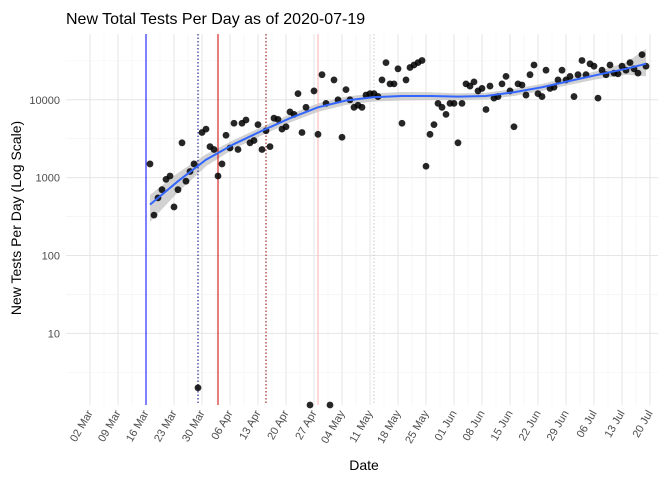  I want to click on y-tick-label: 1000, so click(48, 179).